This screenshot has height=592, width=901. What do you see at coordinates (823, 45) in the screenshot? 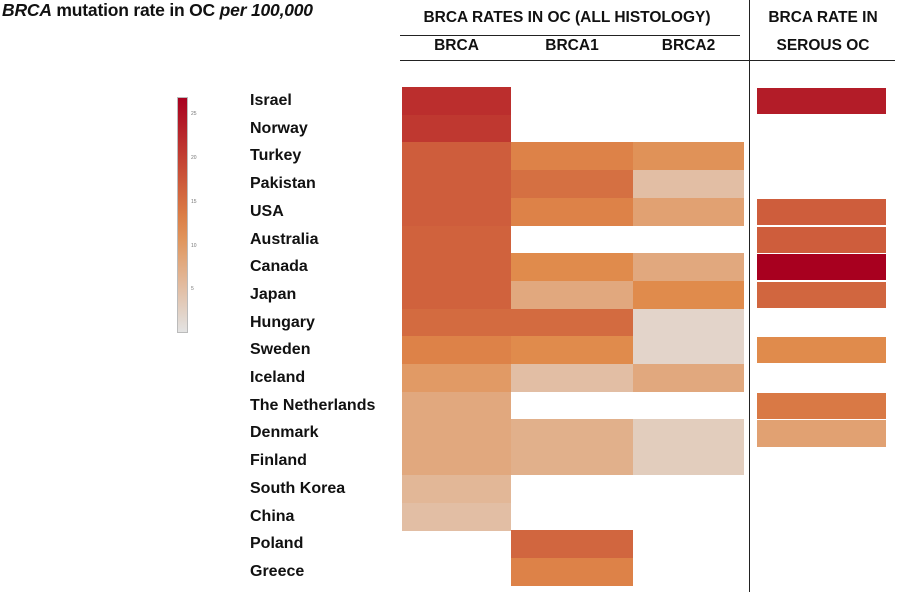
I see `header-serous-line2: SEROUS OC` at bounding box center [823, 45].